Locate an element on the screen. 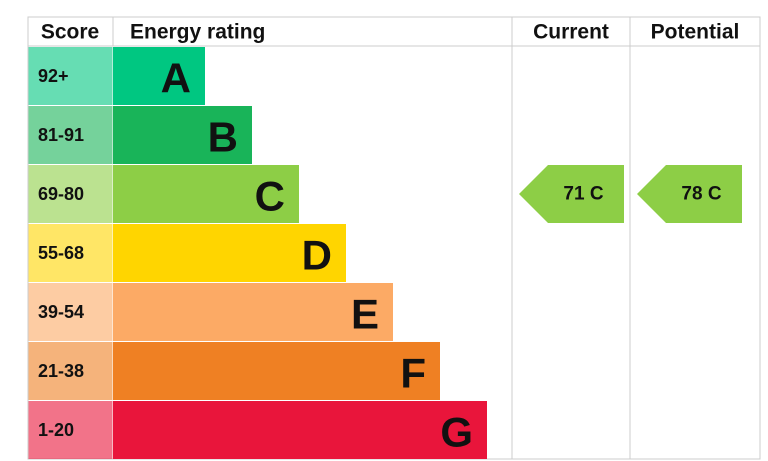  header-current: Current is located at coordinates (571, 32).